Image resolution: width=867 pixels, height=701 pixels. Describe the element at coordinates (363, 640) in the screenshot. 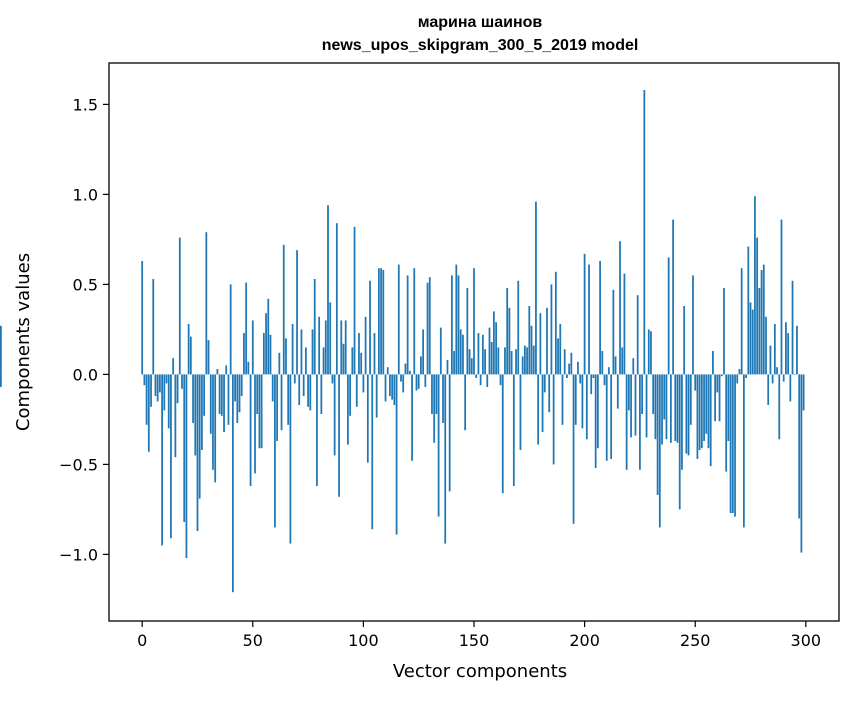

I see `x-tick-label: 100` at that location.